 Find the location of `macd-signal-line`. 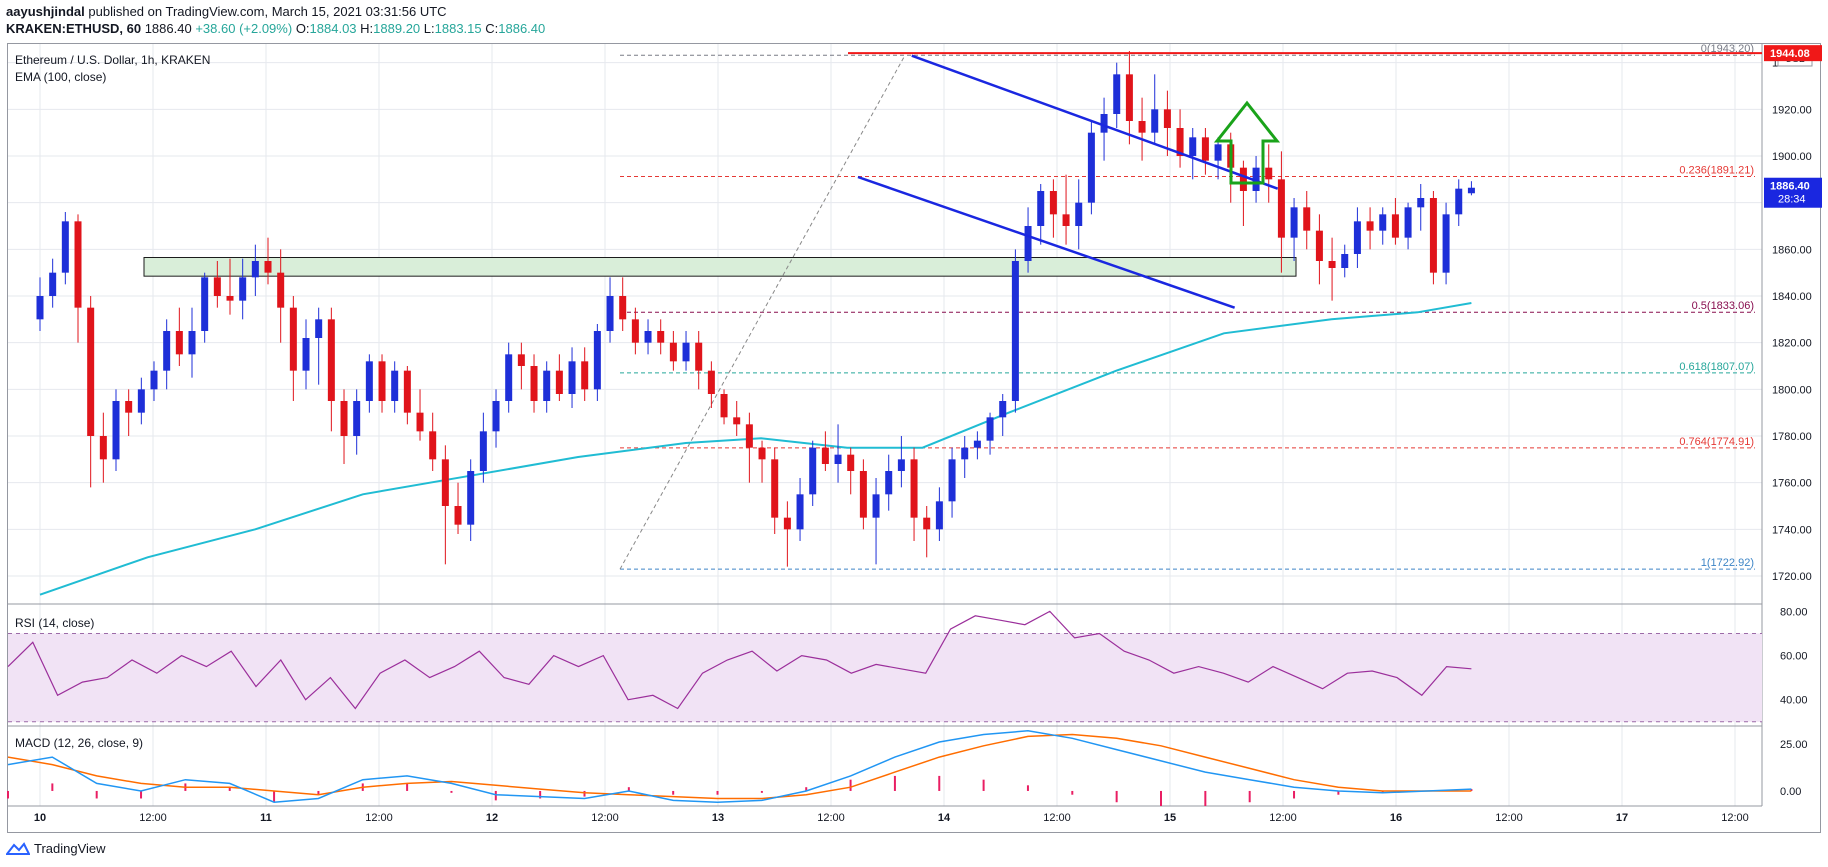

macd-signal-line is located at coordinates (739, 766).